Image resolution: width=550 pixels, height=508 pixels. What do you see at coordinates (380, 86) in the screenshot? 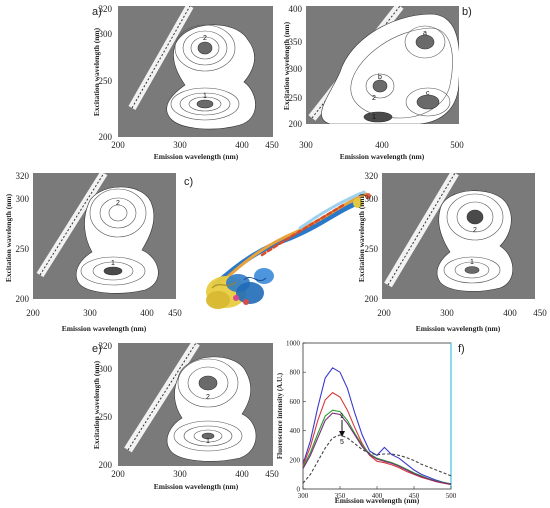
I see `peak-b-core` at bounding box center [380, 86].